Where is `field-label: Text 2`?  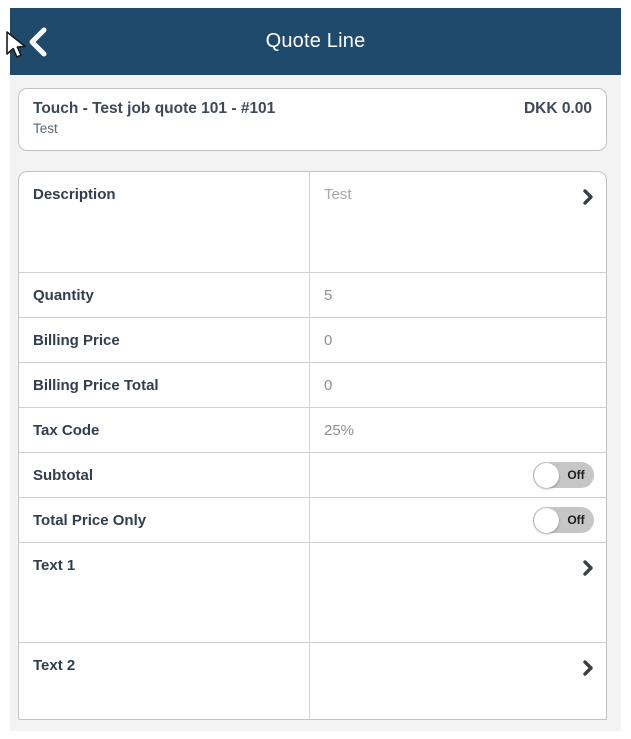 field-label: Text 2 is located at coordinates (54, 665).